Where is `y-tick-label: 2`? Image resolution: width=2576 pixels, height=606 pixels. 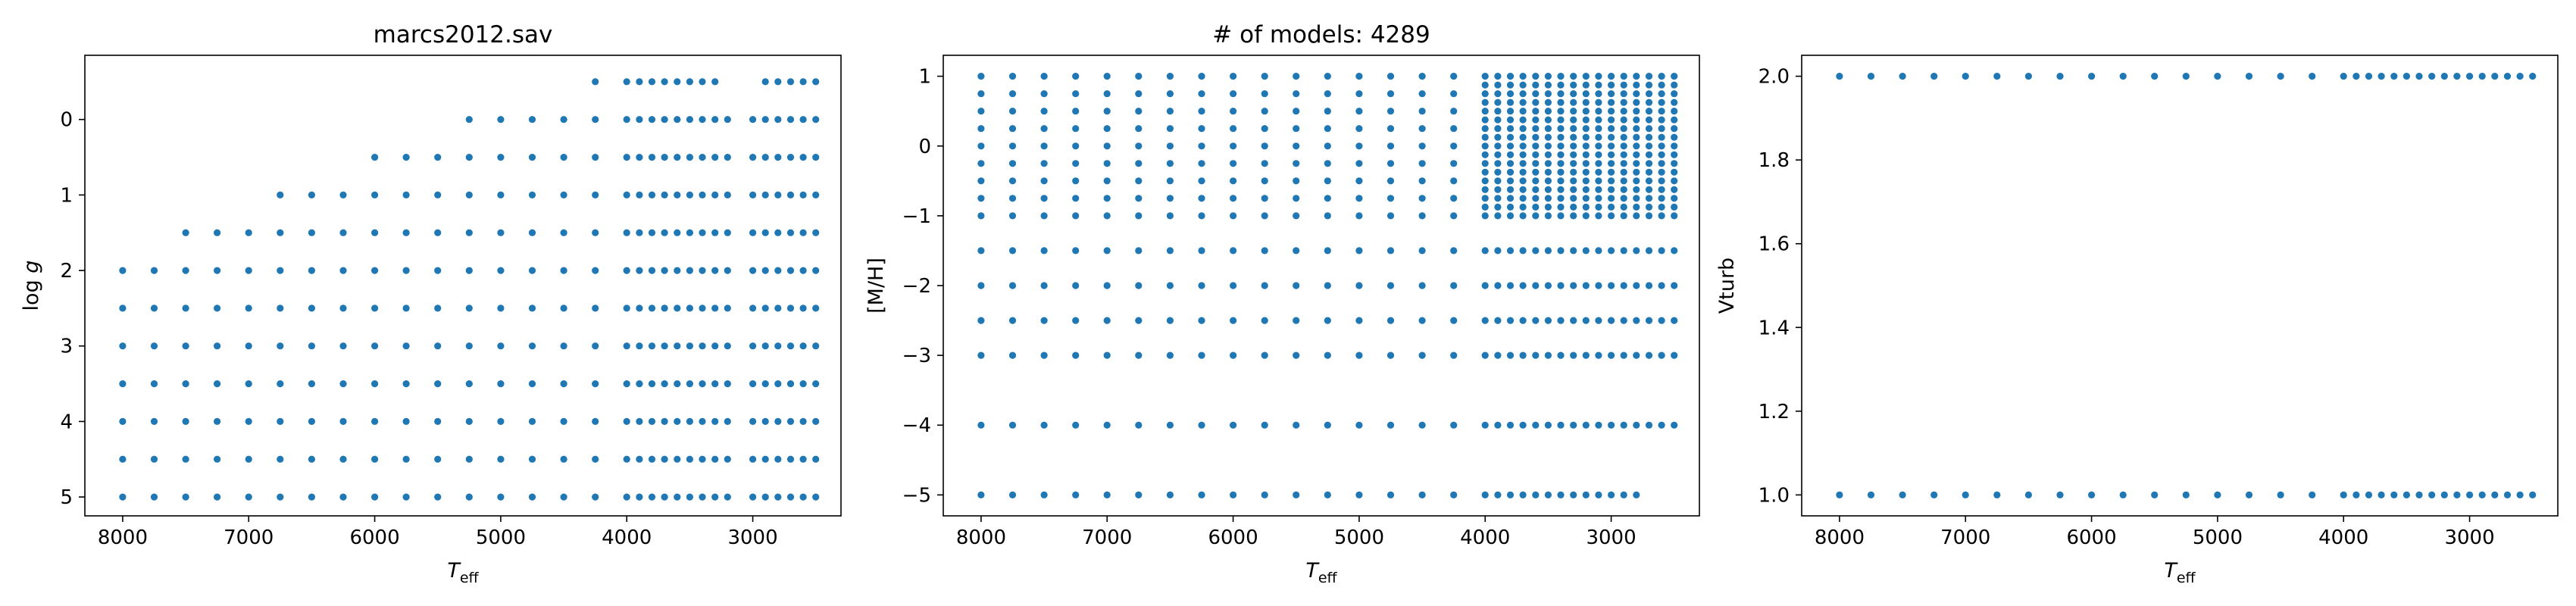 y-tick-label: 2 is located at coordinates (66, 271).